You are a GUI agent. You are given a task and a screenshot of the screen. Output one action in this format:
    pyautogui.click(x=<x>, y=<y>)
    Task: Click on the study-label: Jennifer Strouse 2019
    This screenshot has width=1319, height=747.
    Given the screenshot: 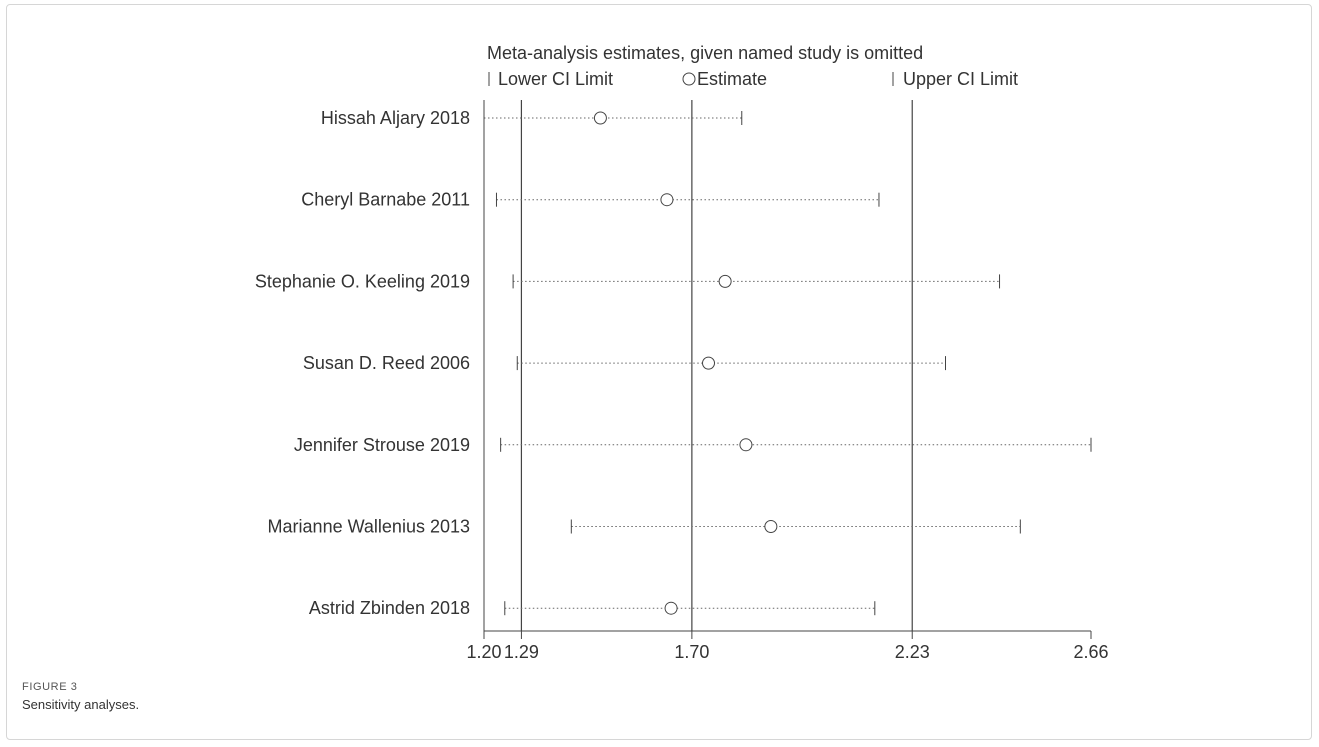 What is the action you would take?
    pyautogui.click(x=382, y=445)
    